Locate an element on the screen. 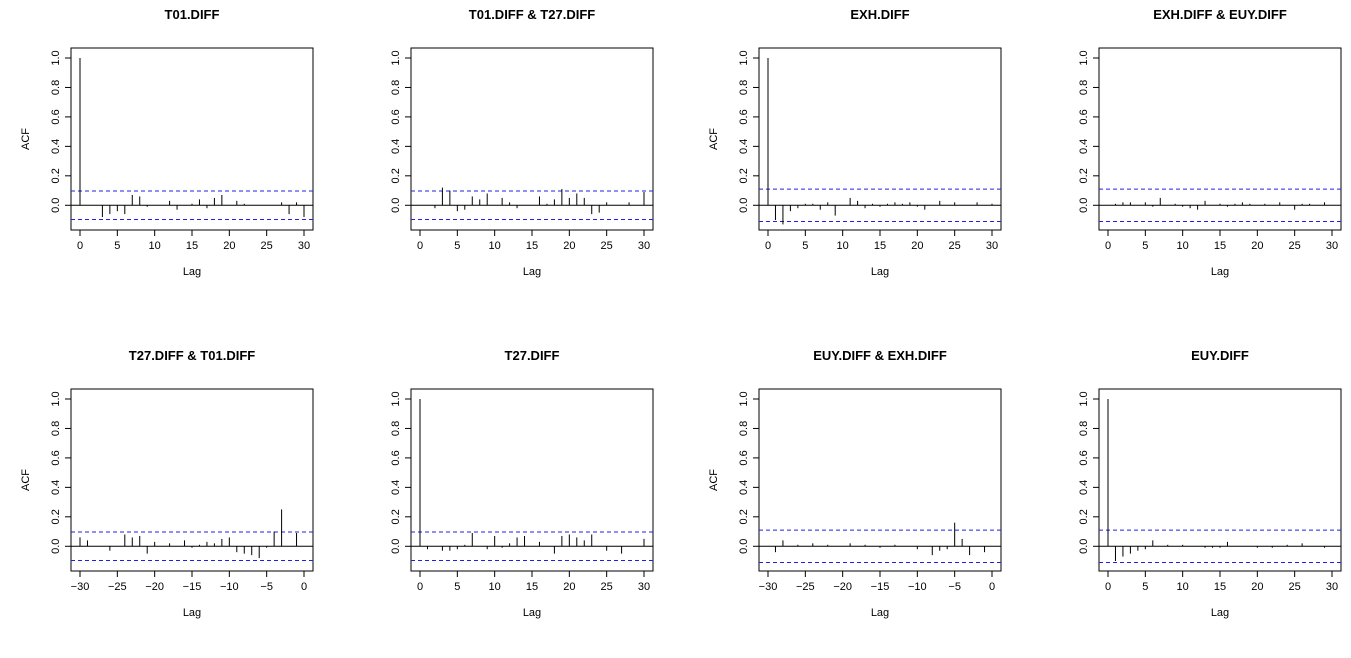 Image resolution: width=1351 pixels, height=658 pixels. panel-title: T01.DIFF & T27.DIFF is located at coordinates (532, 14).